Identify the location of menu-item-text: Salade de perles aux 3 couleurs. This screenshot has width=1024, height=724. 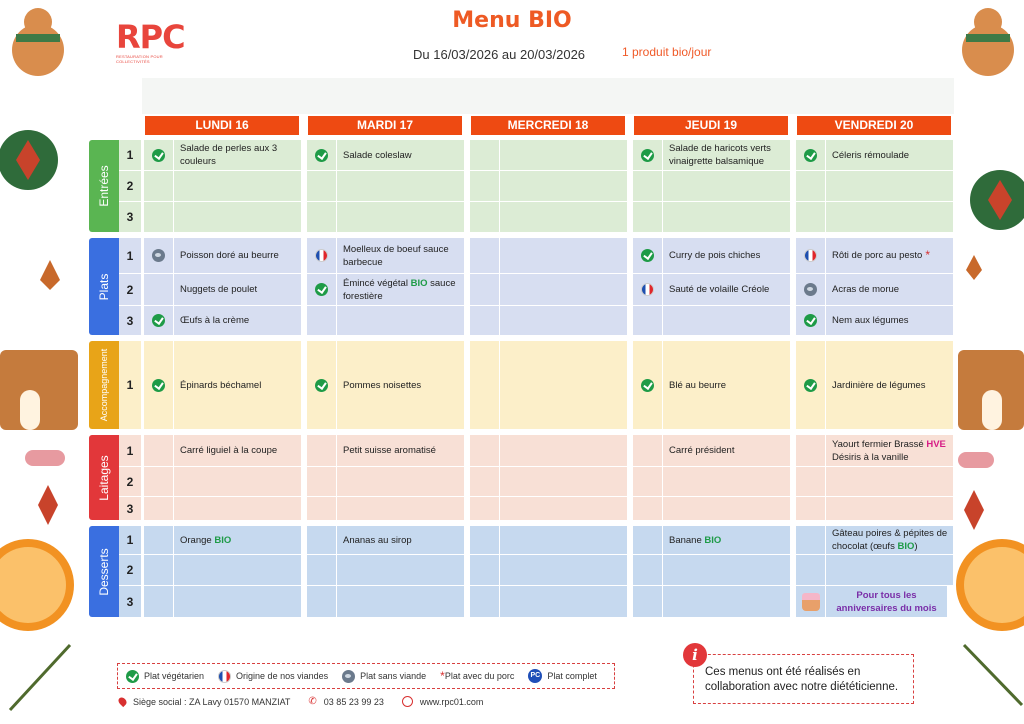
(240, 155).